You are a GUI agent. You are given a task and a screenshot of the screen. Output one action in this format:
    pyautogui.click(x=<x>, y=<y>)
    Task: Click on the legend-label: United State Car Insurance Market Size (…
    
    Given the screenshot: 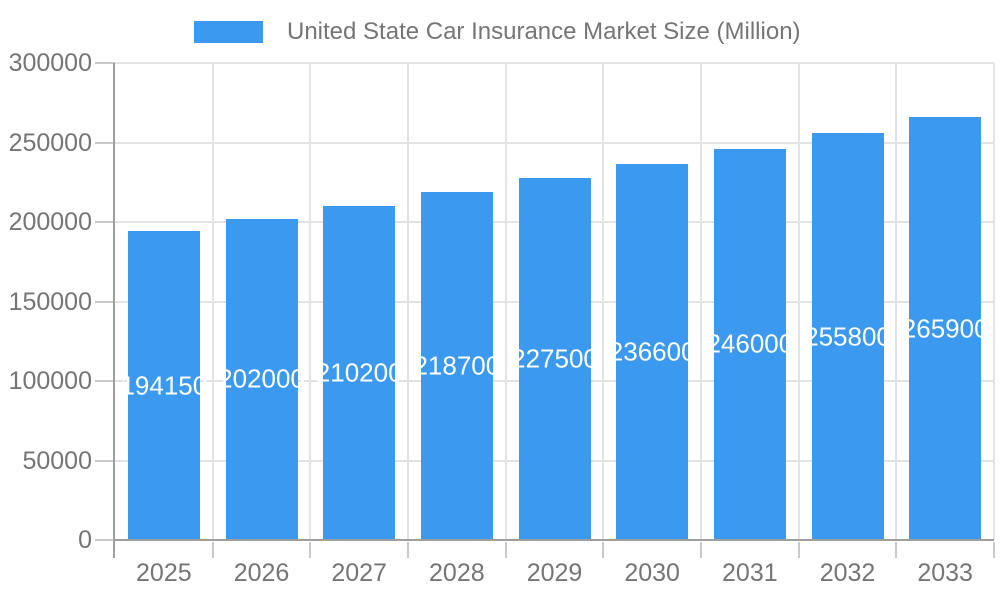 What is the action you would take?
    pyautogui.click(x=544, y=31)
    